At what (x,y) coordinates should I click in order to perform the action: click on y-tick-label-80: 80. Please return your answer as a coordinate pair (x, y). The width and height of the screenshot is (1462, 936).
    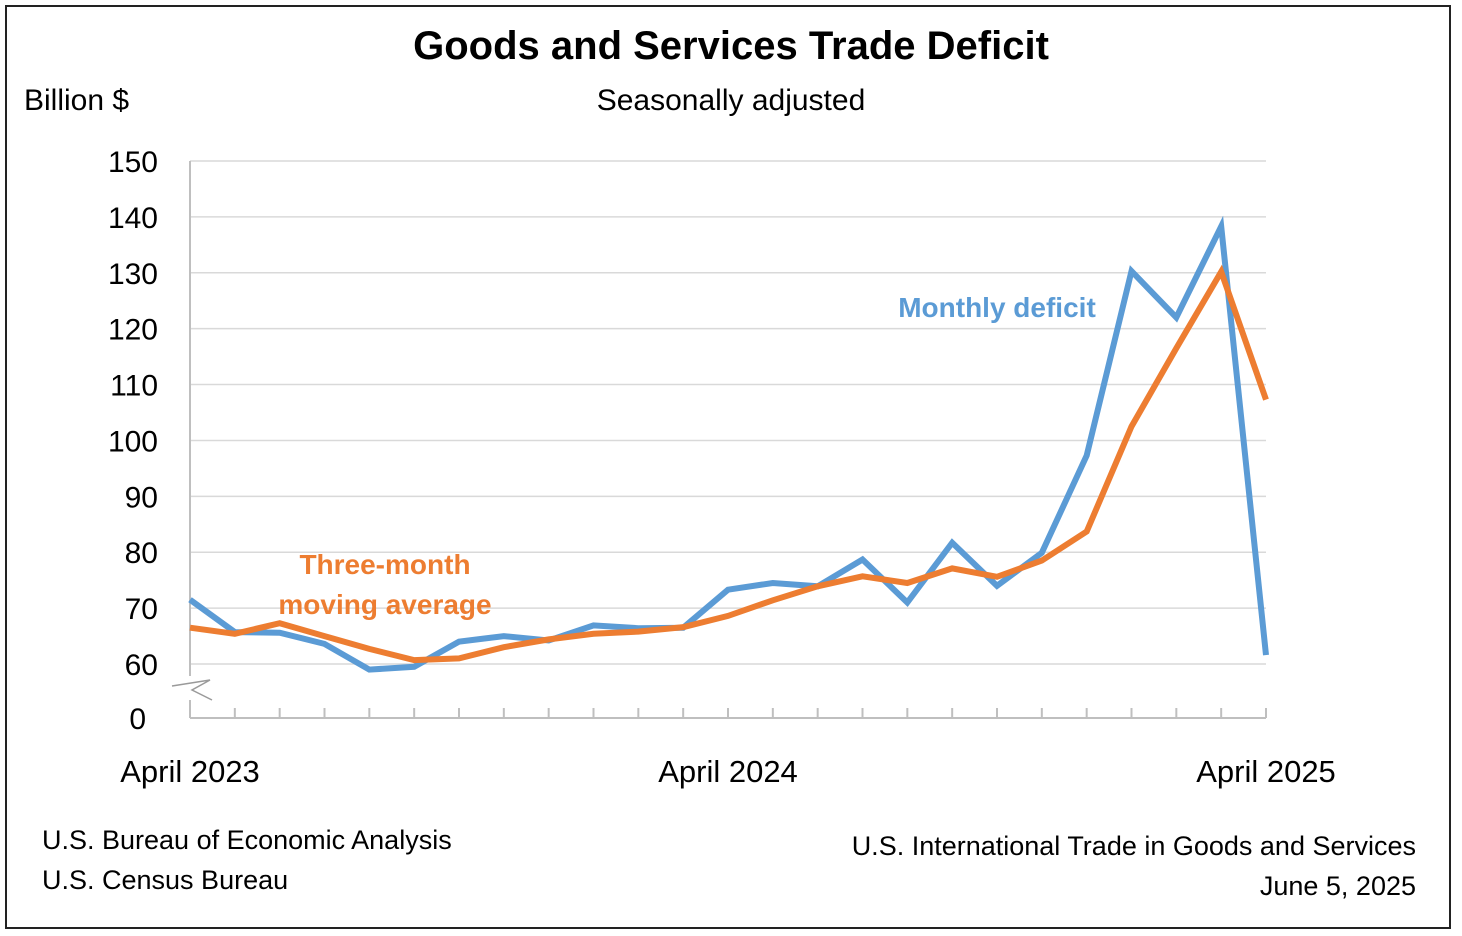
    Looking at the image, I should click on (141, 553).